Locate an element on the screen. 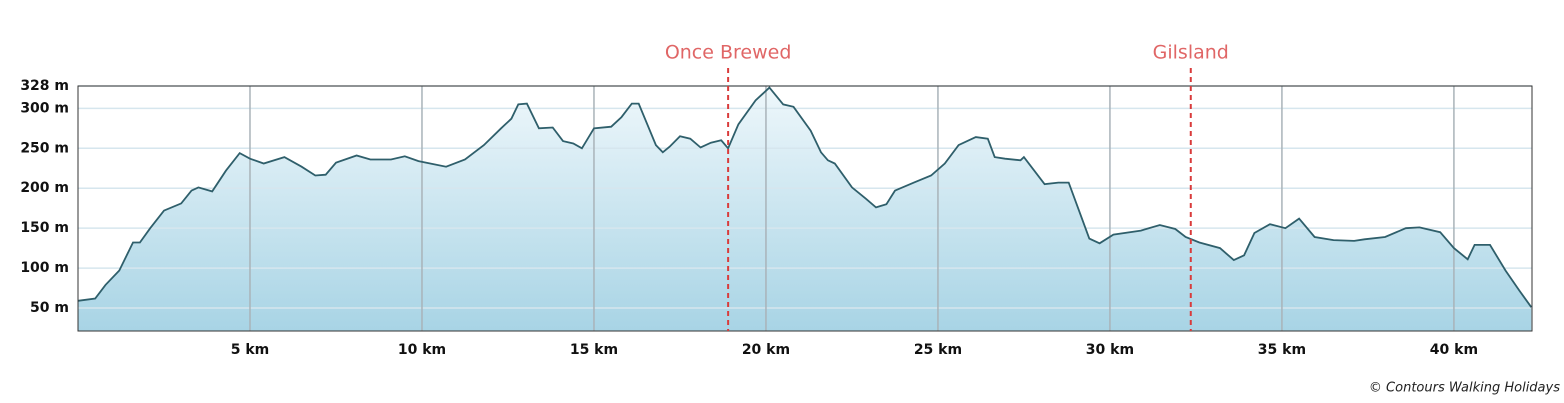 The width and height of the screenshot is (1564, 403). x-tick-label: 30 km is located at coordinates (1110, 350).